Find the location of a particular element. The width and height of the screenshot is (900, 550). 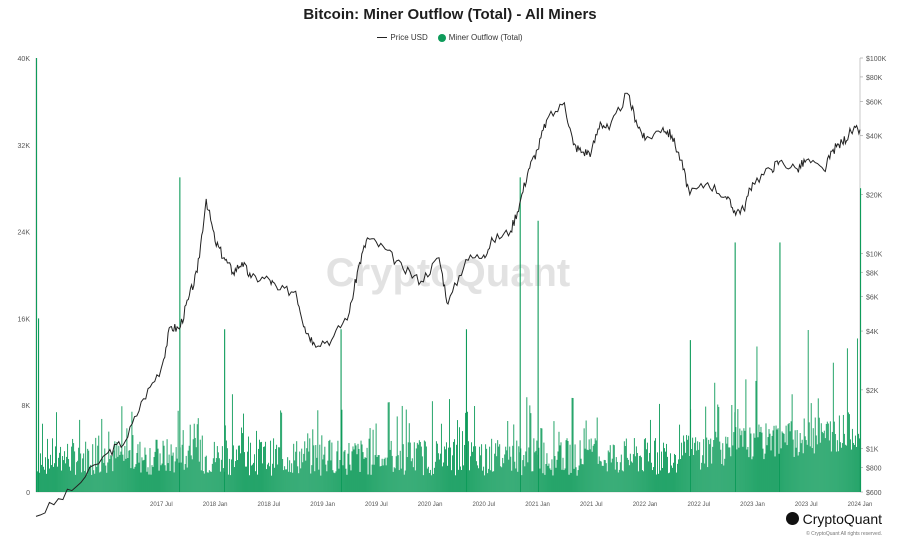

right-tick-label: $40K is located at coordinates (874, 137).